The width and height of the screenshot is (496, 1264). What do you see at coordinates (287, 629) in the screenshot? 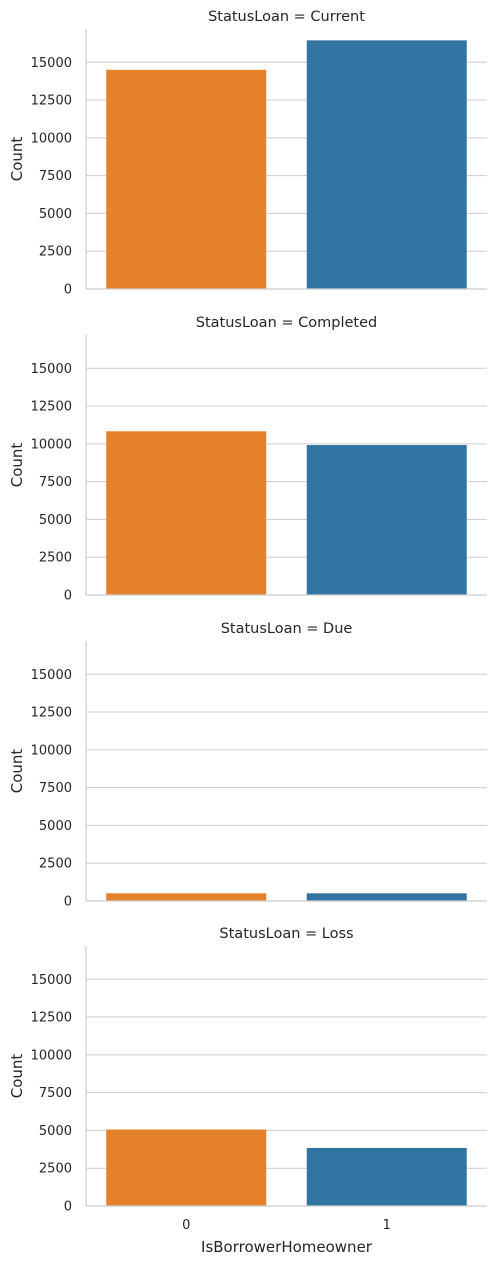
I see `panel-title: StatusLoan = Due` at bounding box center [287, 629].